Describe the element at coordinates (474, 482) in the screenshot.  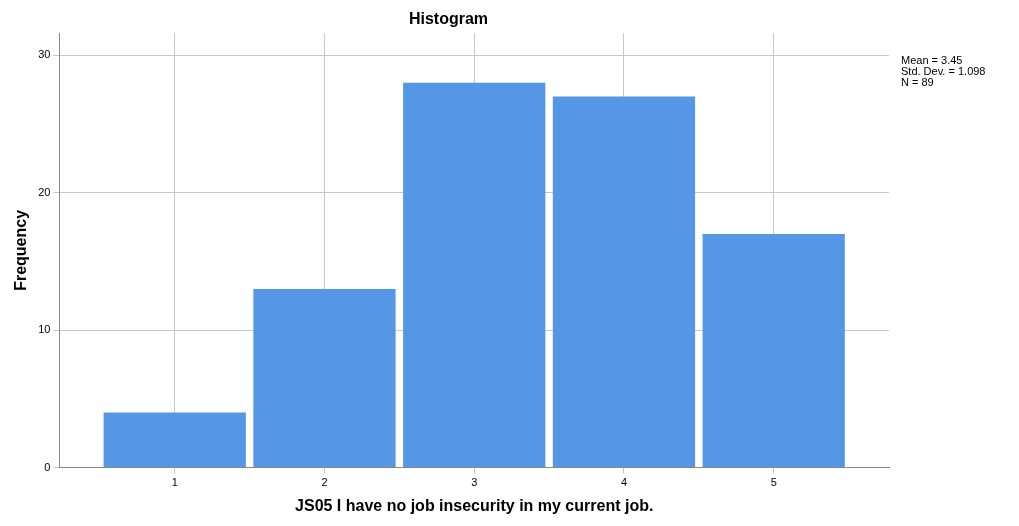
I see `x-tick-label: 3` at that location.